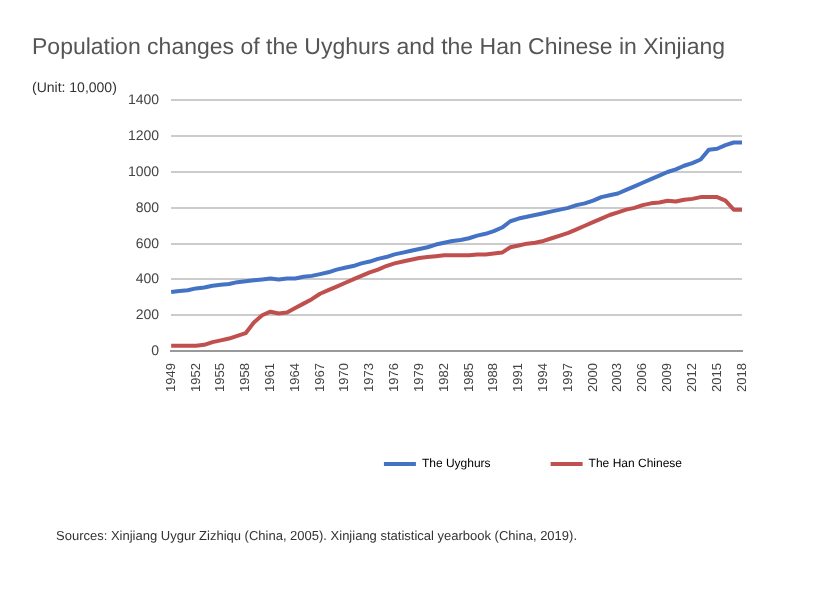 The height and width of the screenshot is (600, 822). What do you see at coordinates (379, 48) in the screenshot?
I see `chart-title: Population changes of the Uyghurs and the Han Chinese in Xinjiang` at bounding box center [379, 48].